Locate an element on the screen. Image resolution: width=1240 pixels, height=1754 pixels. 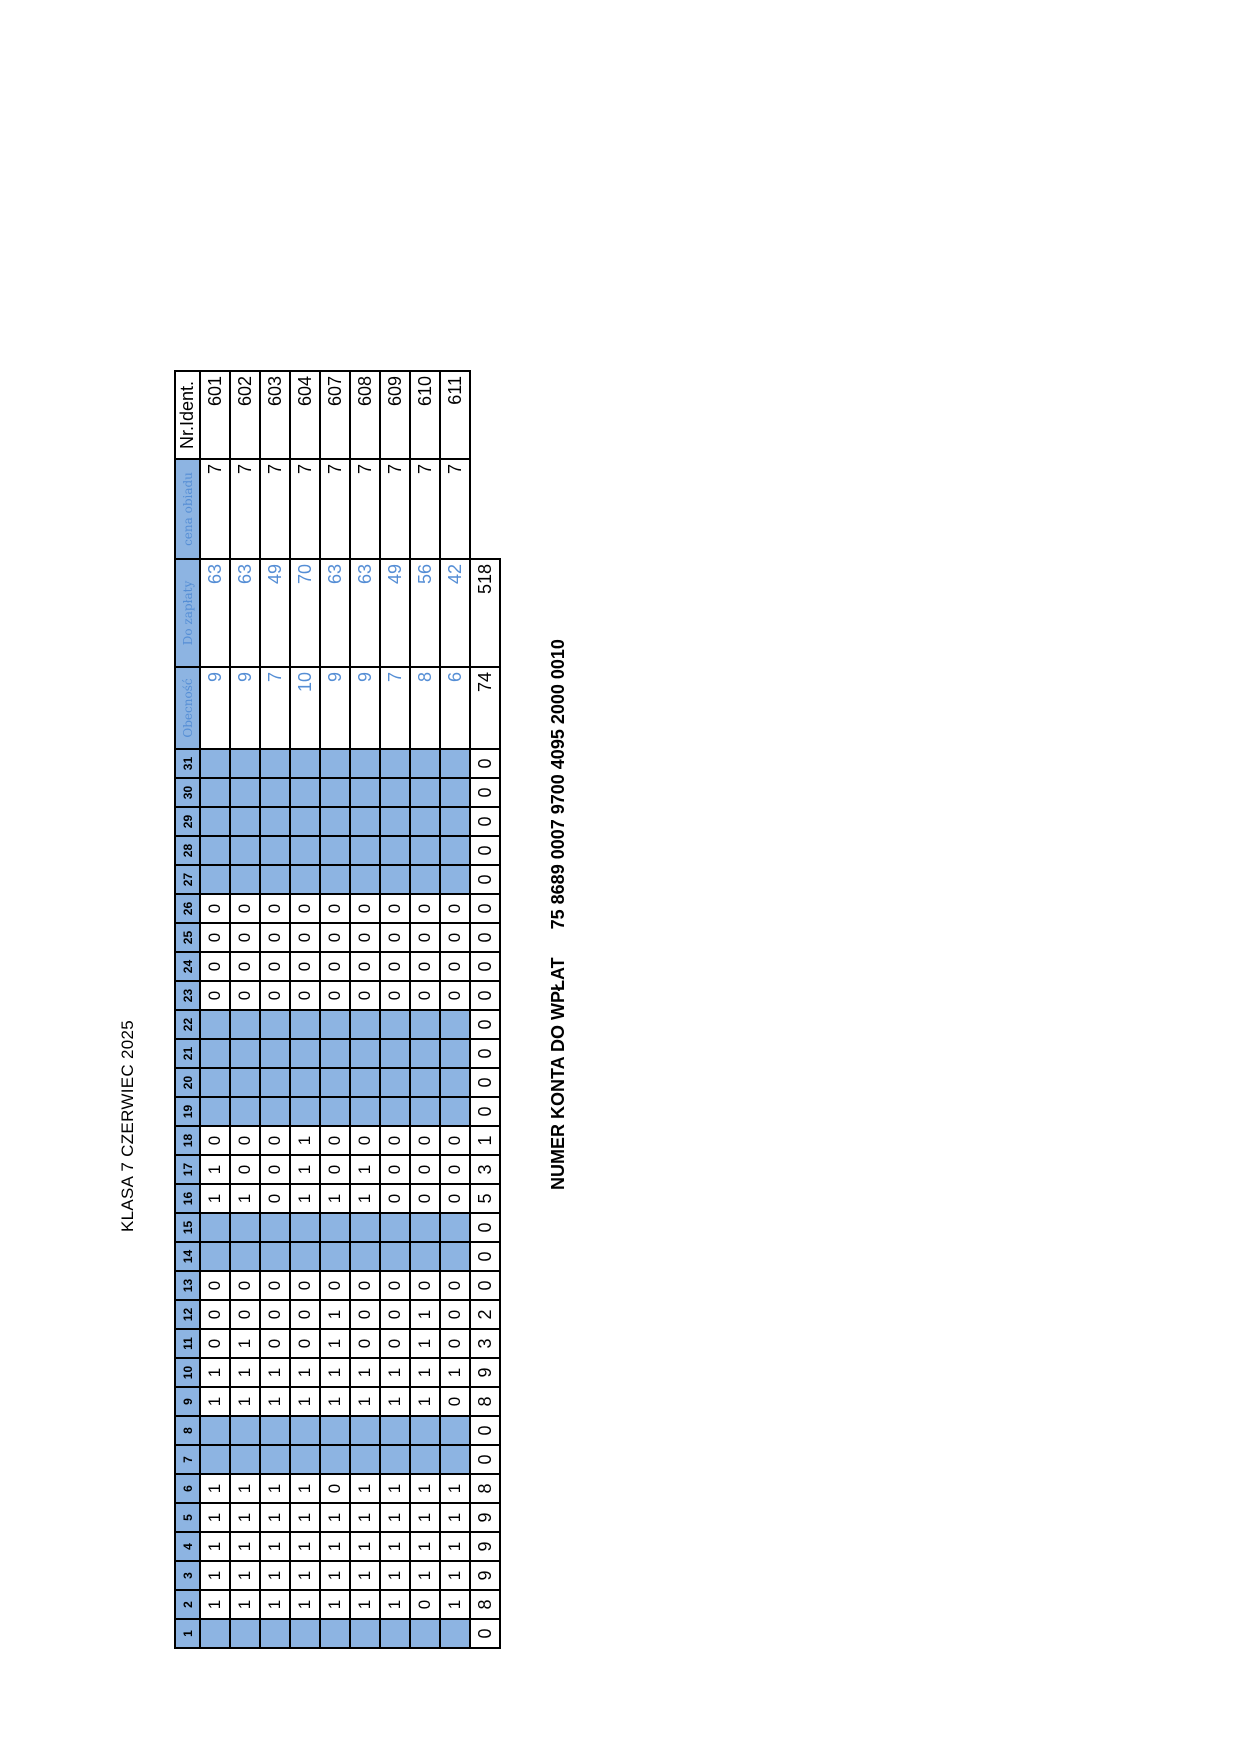
table-row: 1 1 1 1 1 1 1 0 0 0 1 1 0 0 0 0 0 9 63 7 601 is located at coordinates (215, 1009).